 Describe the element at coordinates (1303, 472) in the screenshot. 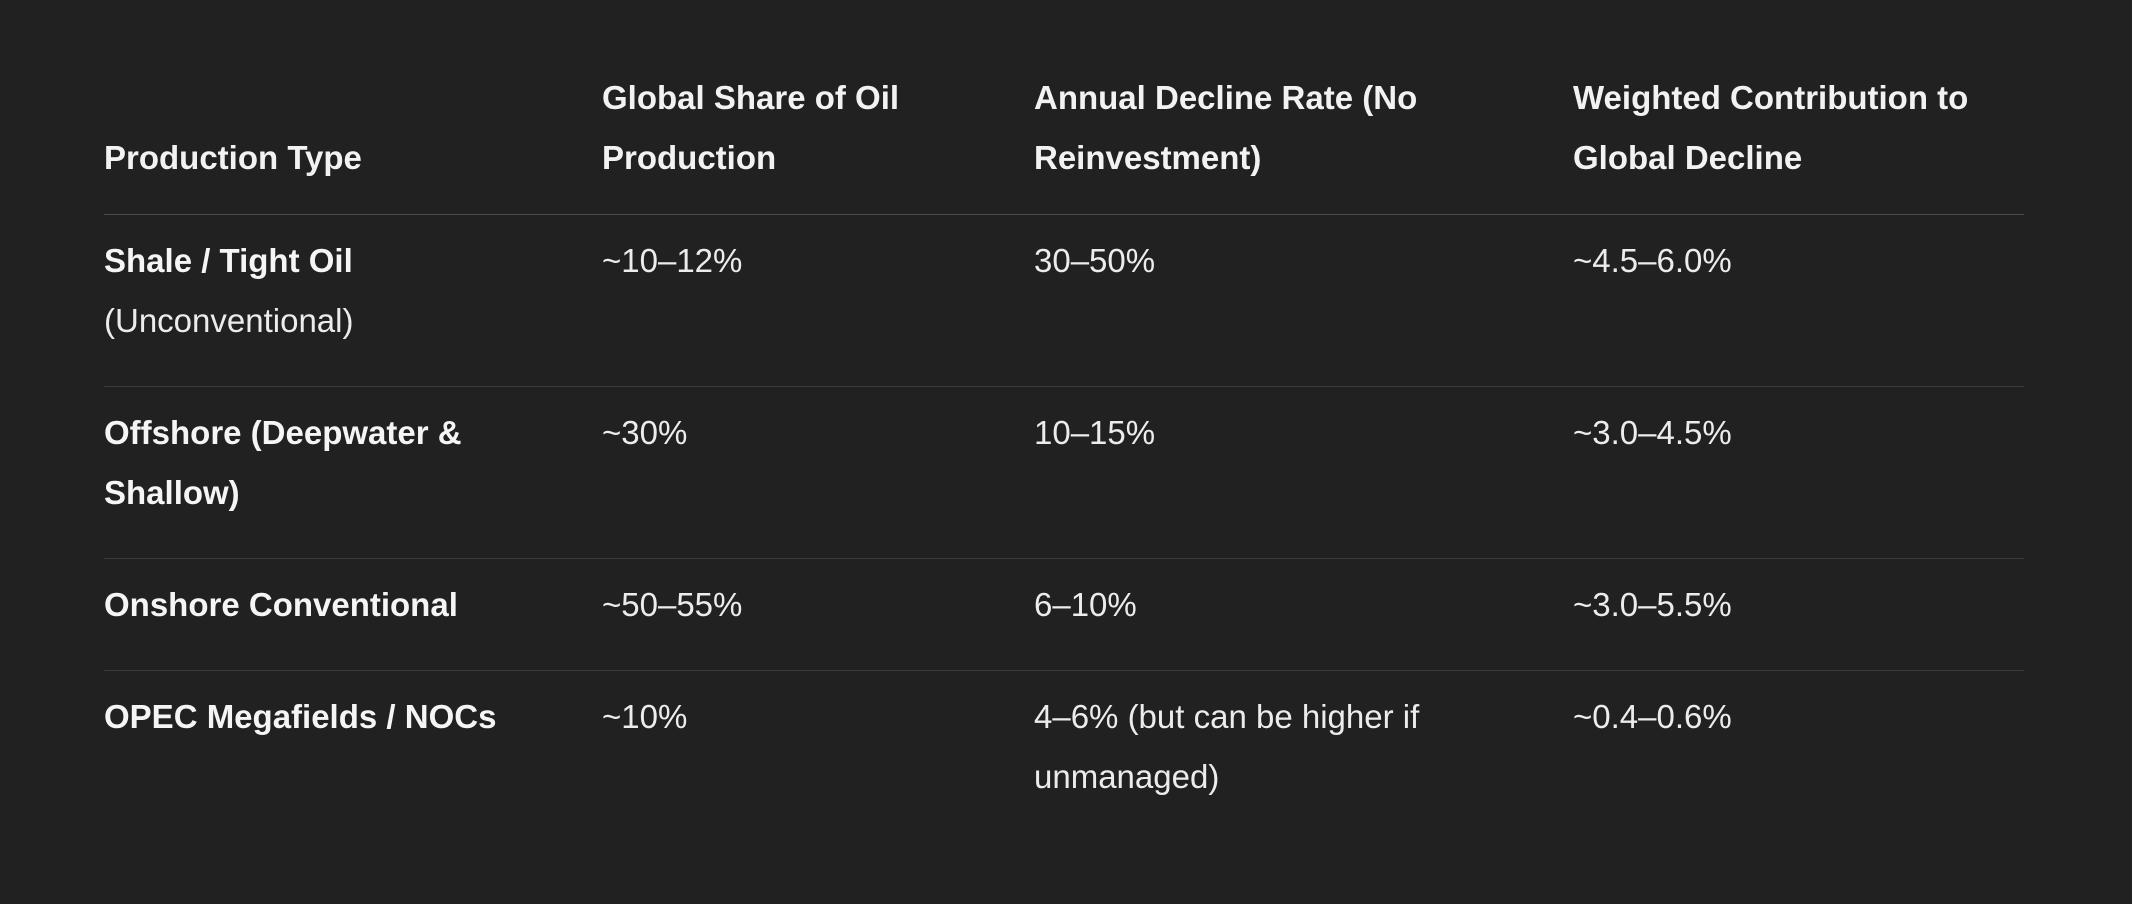

I see `cell-decline-rate: 10–15%` at that location.